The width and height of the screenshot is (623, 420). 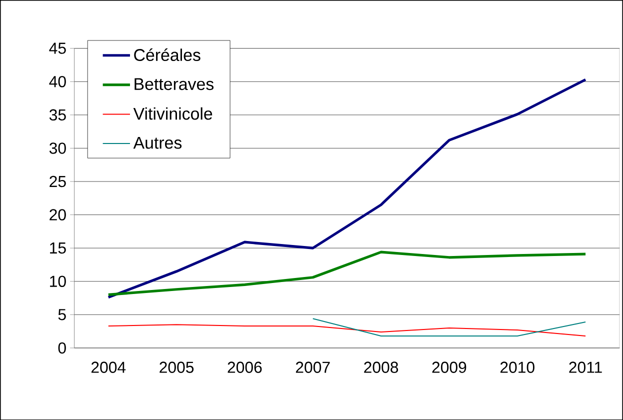 What do you see at coordinates (174, 84) in the screenshot?
I see `legend-label: Betteraves` at bounding box center [174, 84].